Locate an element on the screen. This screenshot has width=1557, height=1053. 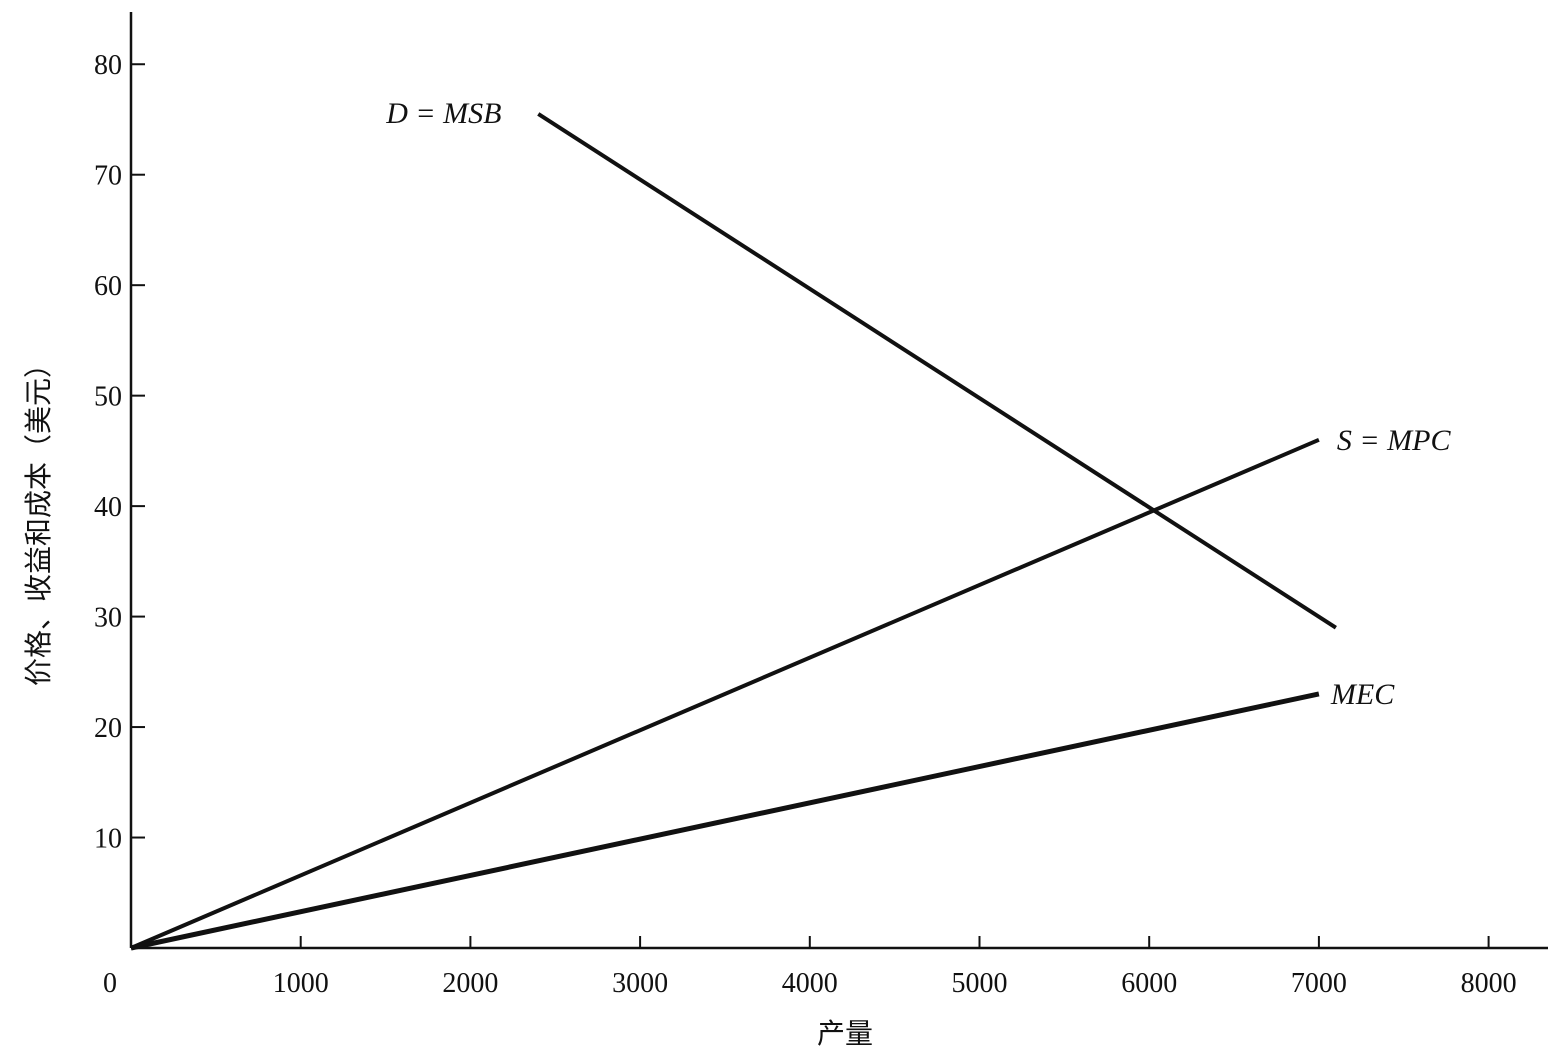
x-tick-label: 8000 is located at coordinates (1489, 983).